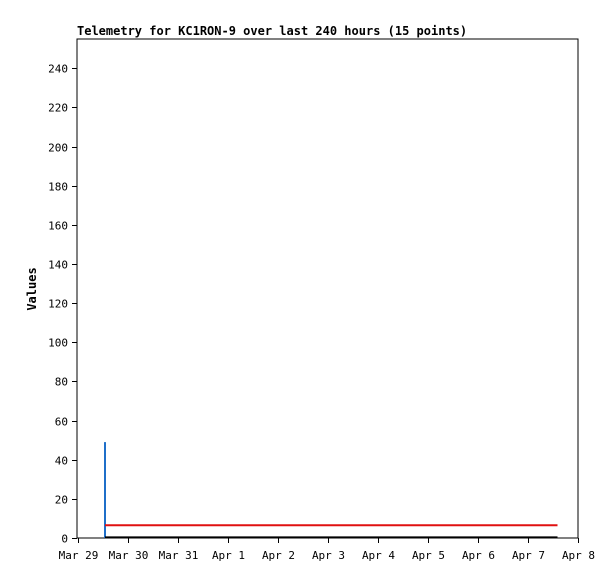  I want to click on x-tick-label: Mar 31, so click(179, 555).